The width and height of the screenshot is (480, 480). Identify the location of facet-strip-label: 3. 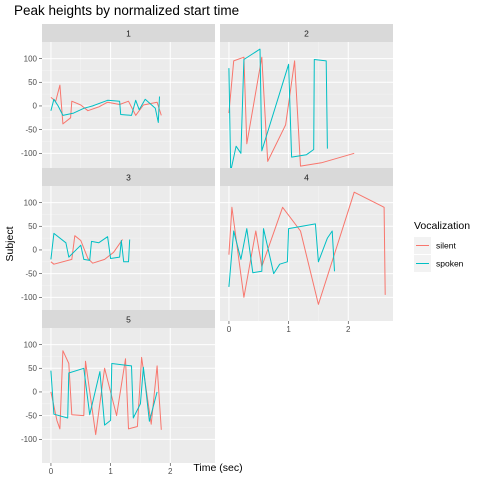
(128, 178).